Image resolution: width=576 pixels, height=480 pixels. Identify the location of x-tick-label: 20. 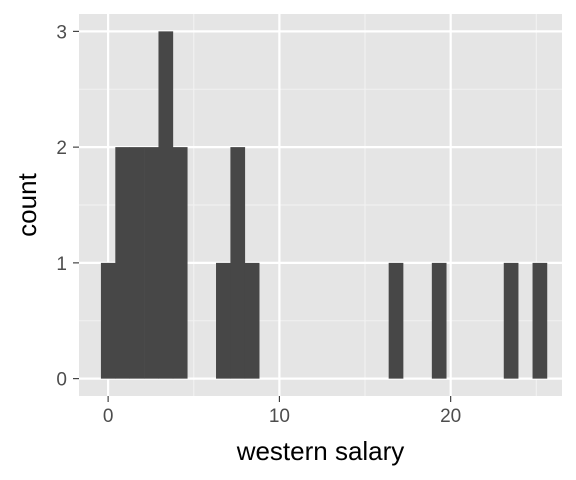
(450, 416).